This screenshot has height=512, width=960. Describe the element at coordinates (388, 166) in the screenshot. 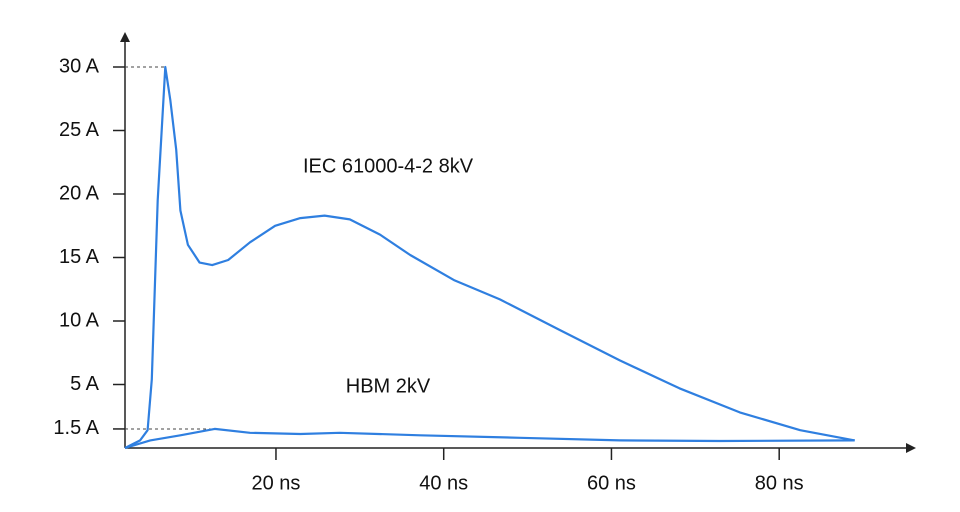

I see `annotation: IEC 61000-4-2 8kV` at that location.